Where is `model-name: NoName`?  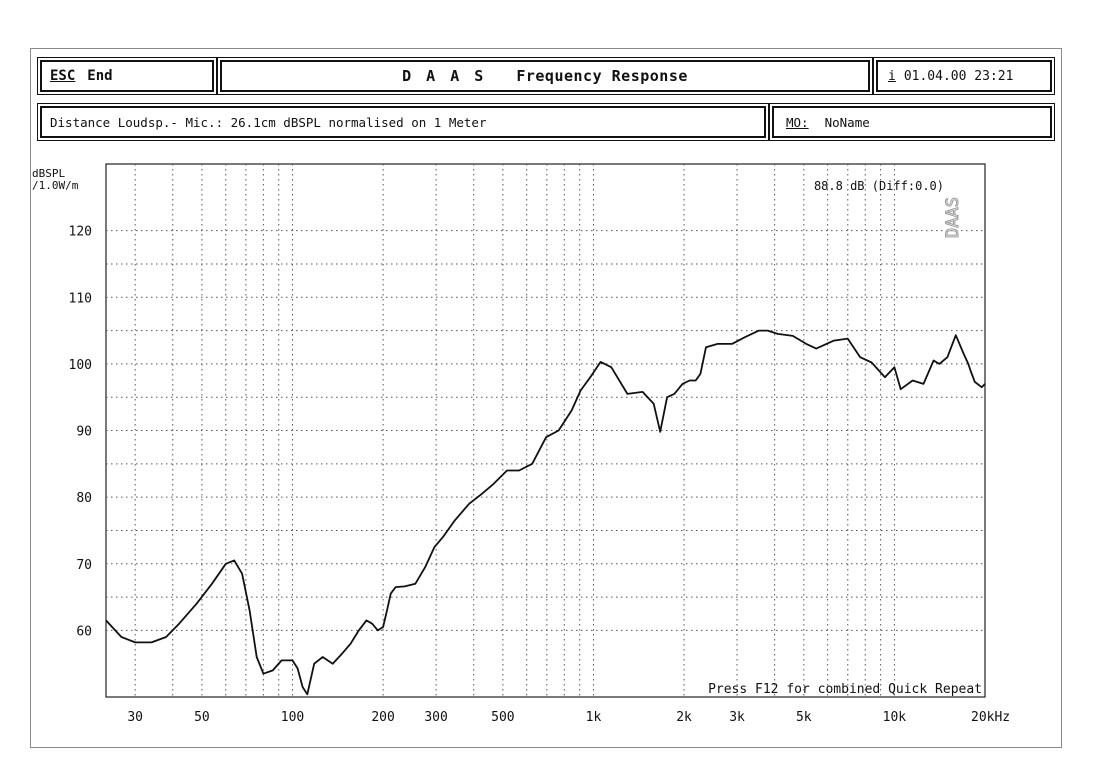
model-name: NoName is located at coordinates (847, 122).